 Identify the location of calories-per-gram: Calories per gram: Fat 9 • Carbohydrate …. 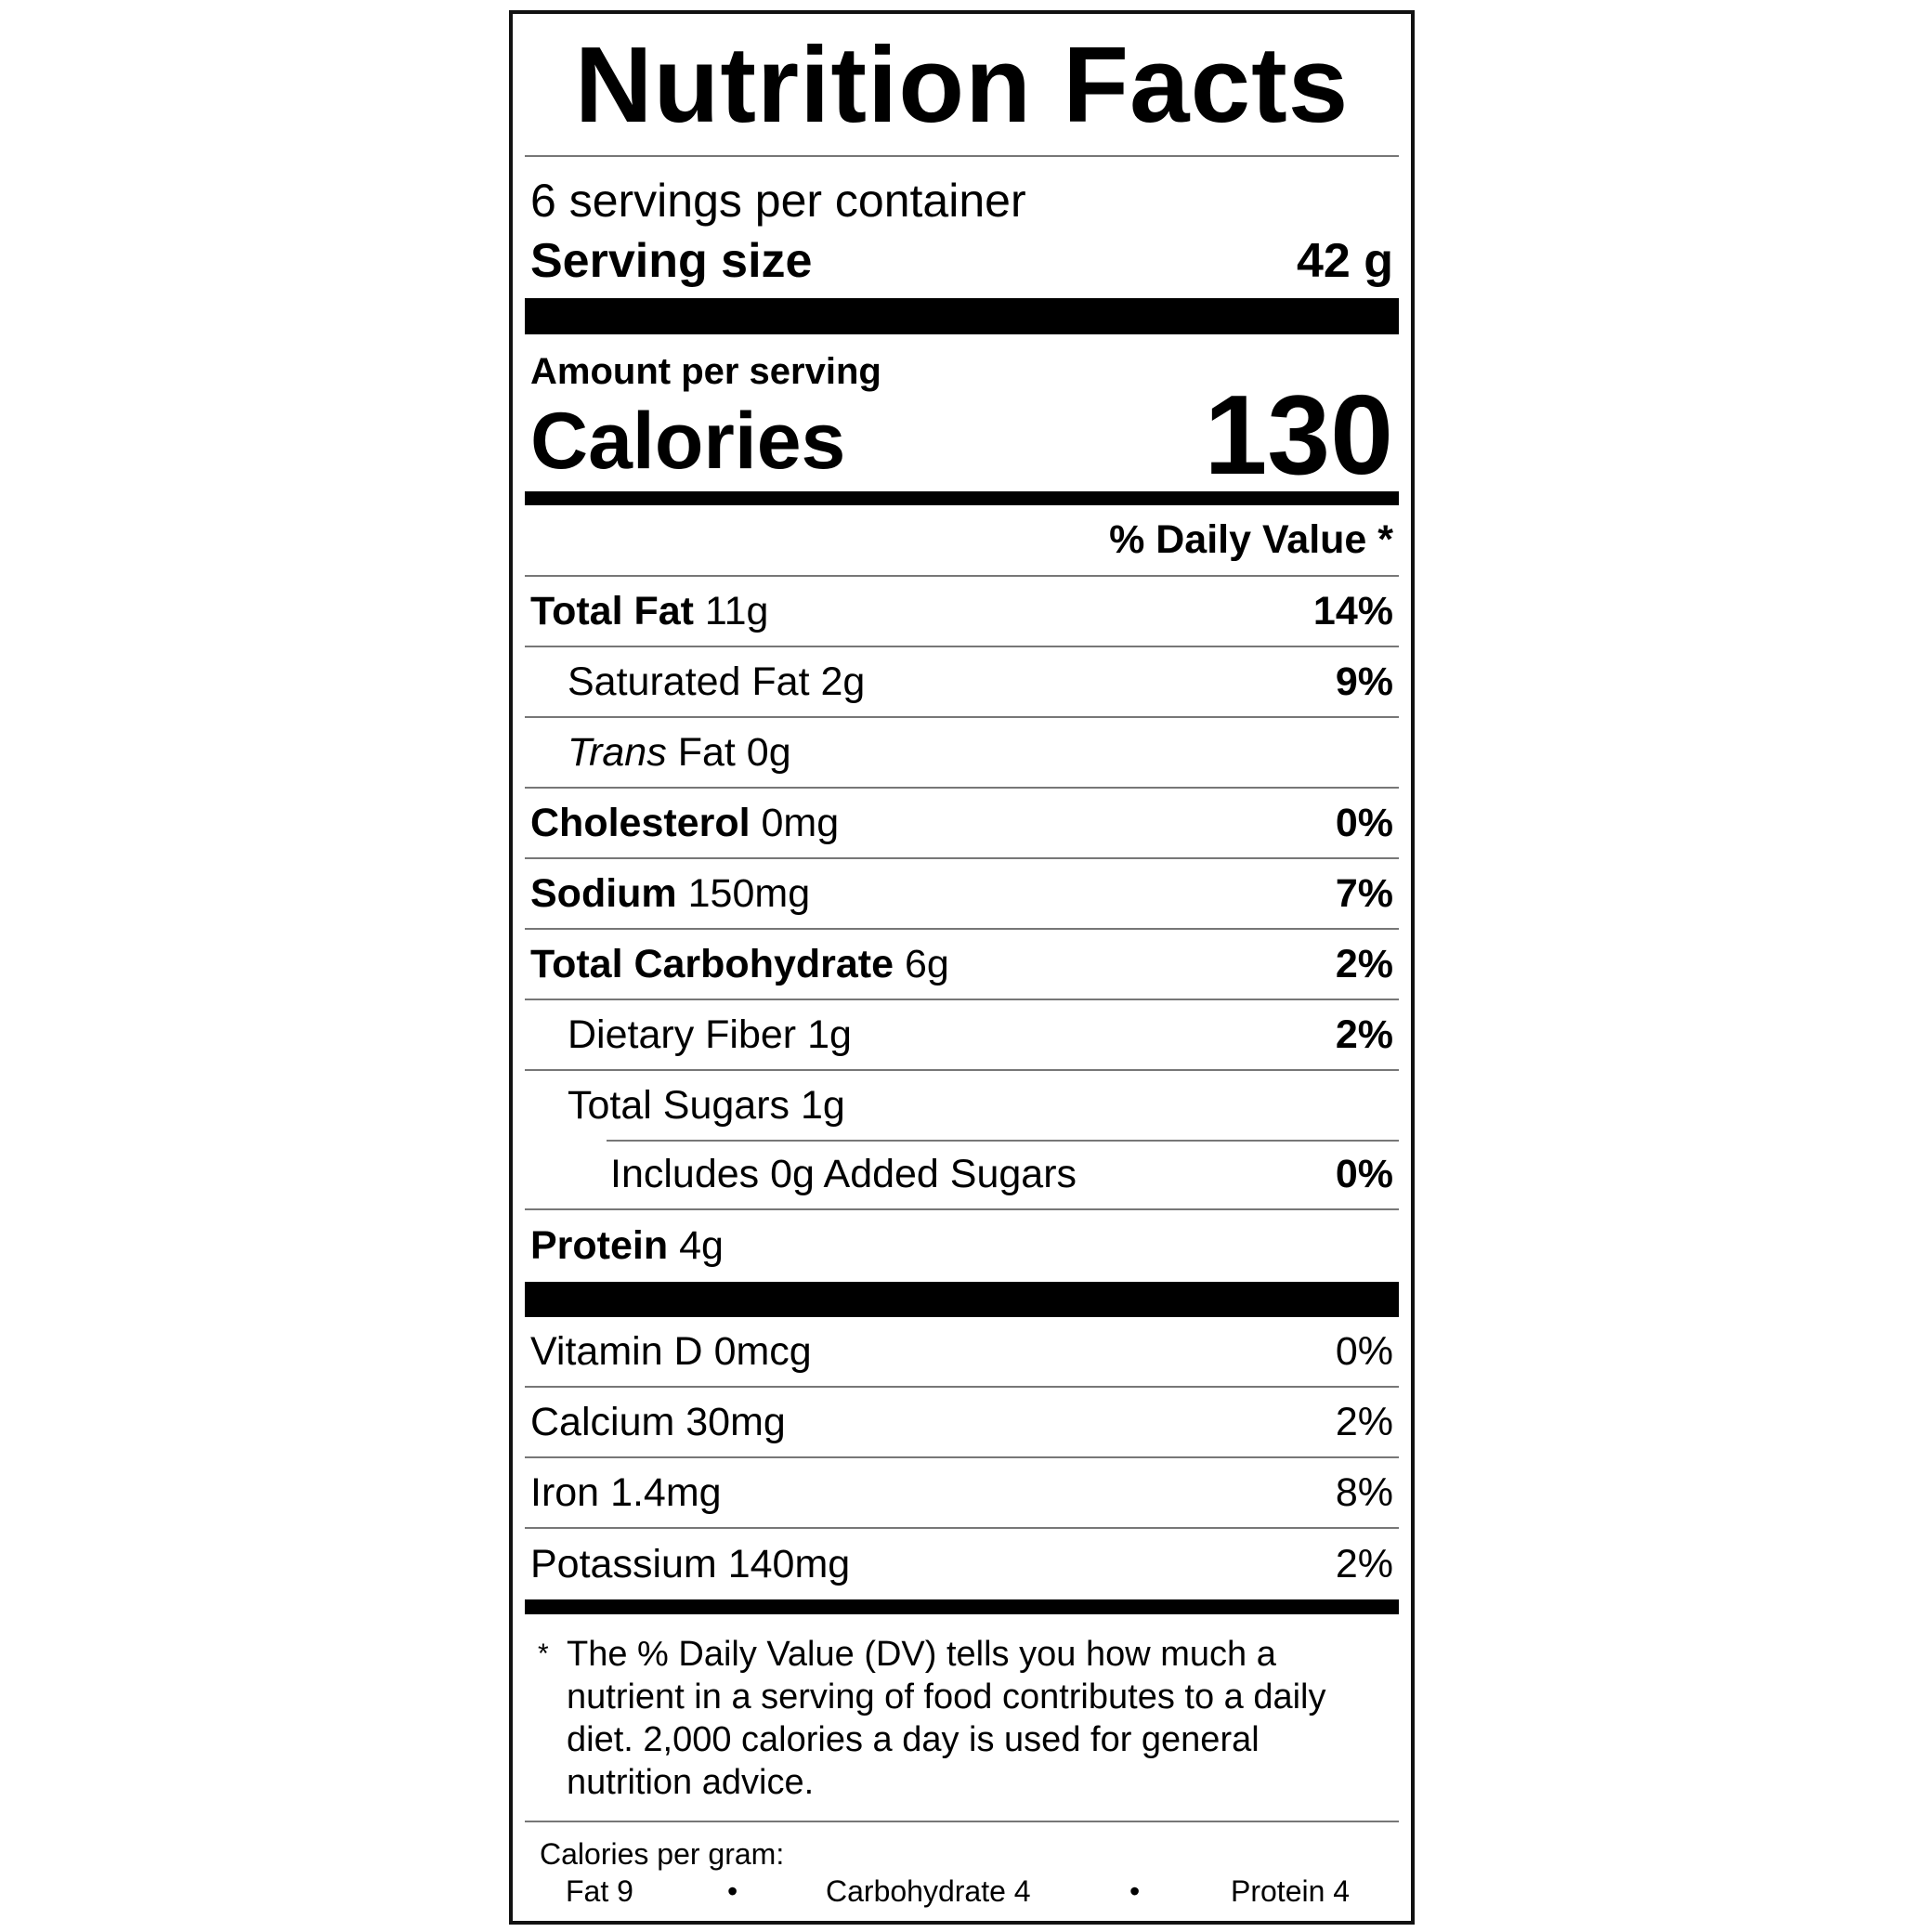
(962, 1868).